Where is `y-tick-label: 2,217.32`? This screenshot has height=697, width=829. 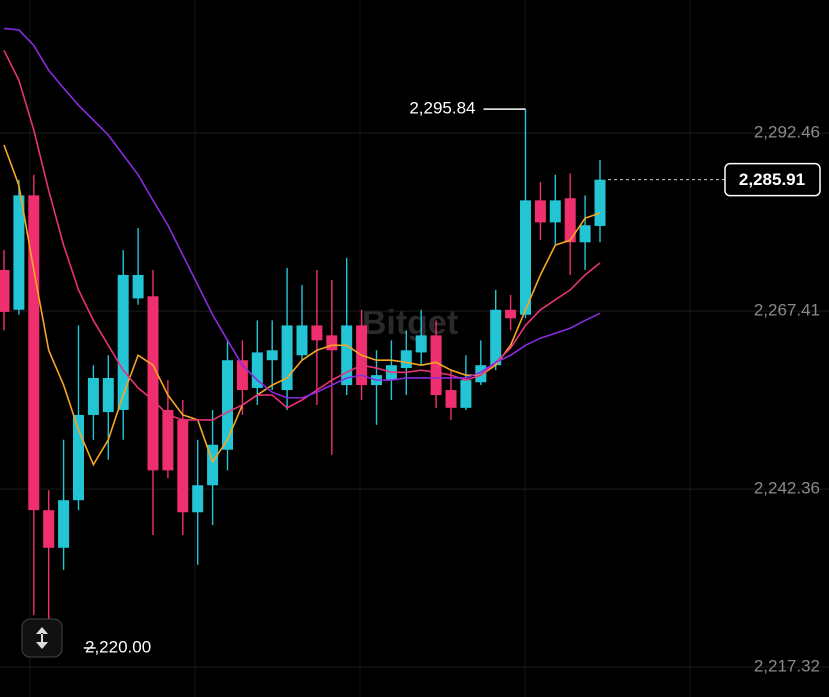 y-tick-label: 2,217.32 is located at coordinates (787, 666).